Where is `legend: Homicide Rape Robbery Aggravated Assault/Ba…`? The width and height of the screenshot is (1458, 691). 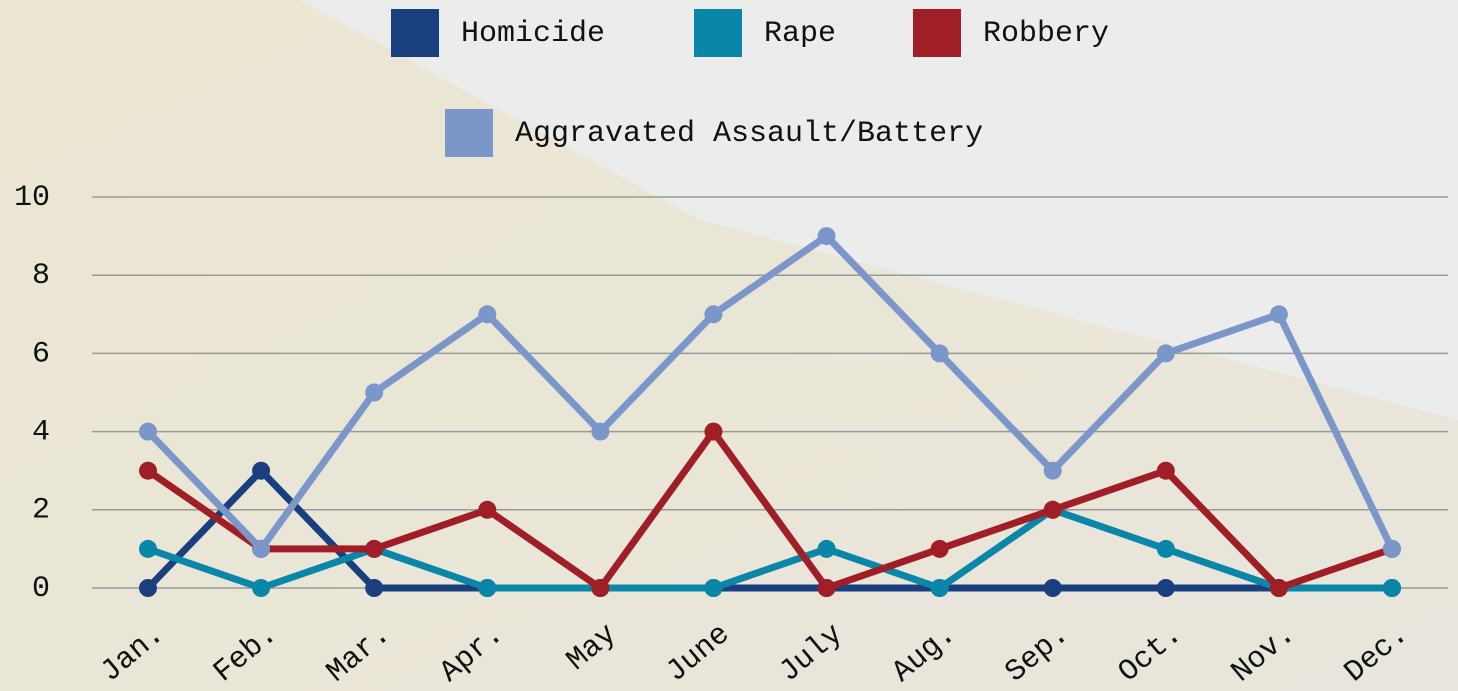 legend: Homicide Rape Robbery Aggravated Assault/Ba… is located at coordinates (750, 83).